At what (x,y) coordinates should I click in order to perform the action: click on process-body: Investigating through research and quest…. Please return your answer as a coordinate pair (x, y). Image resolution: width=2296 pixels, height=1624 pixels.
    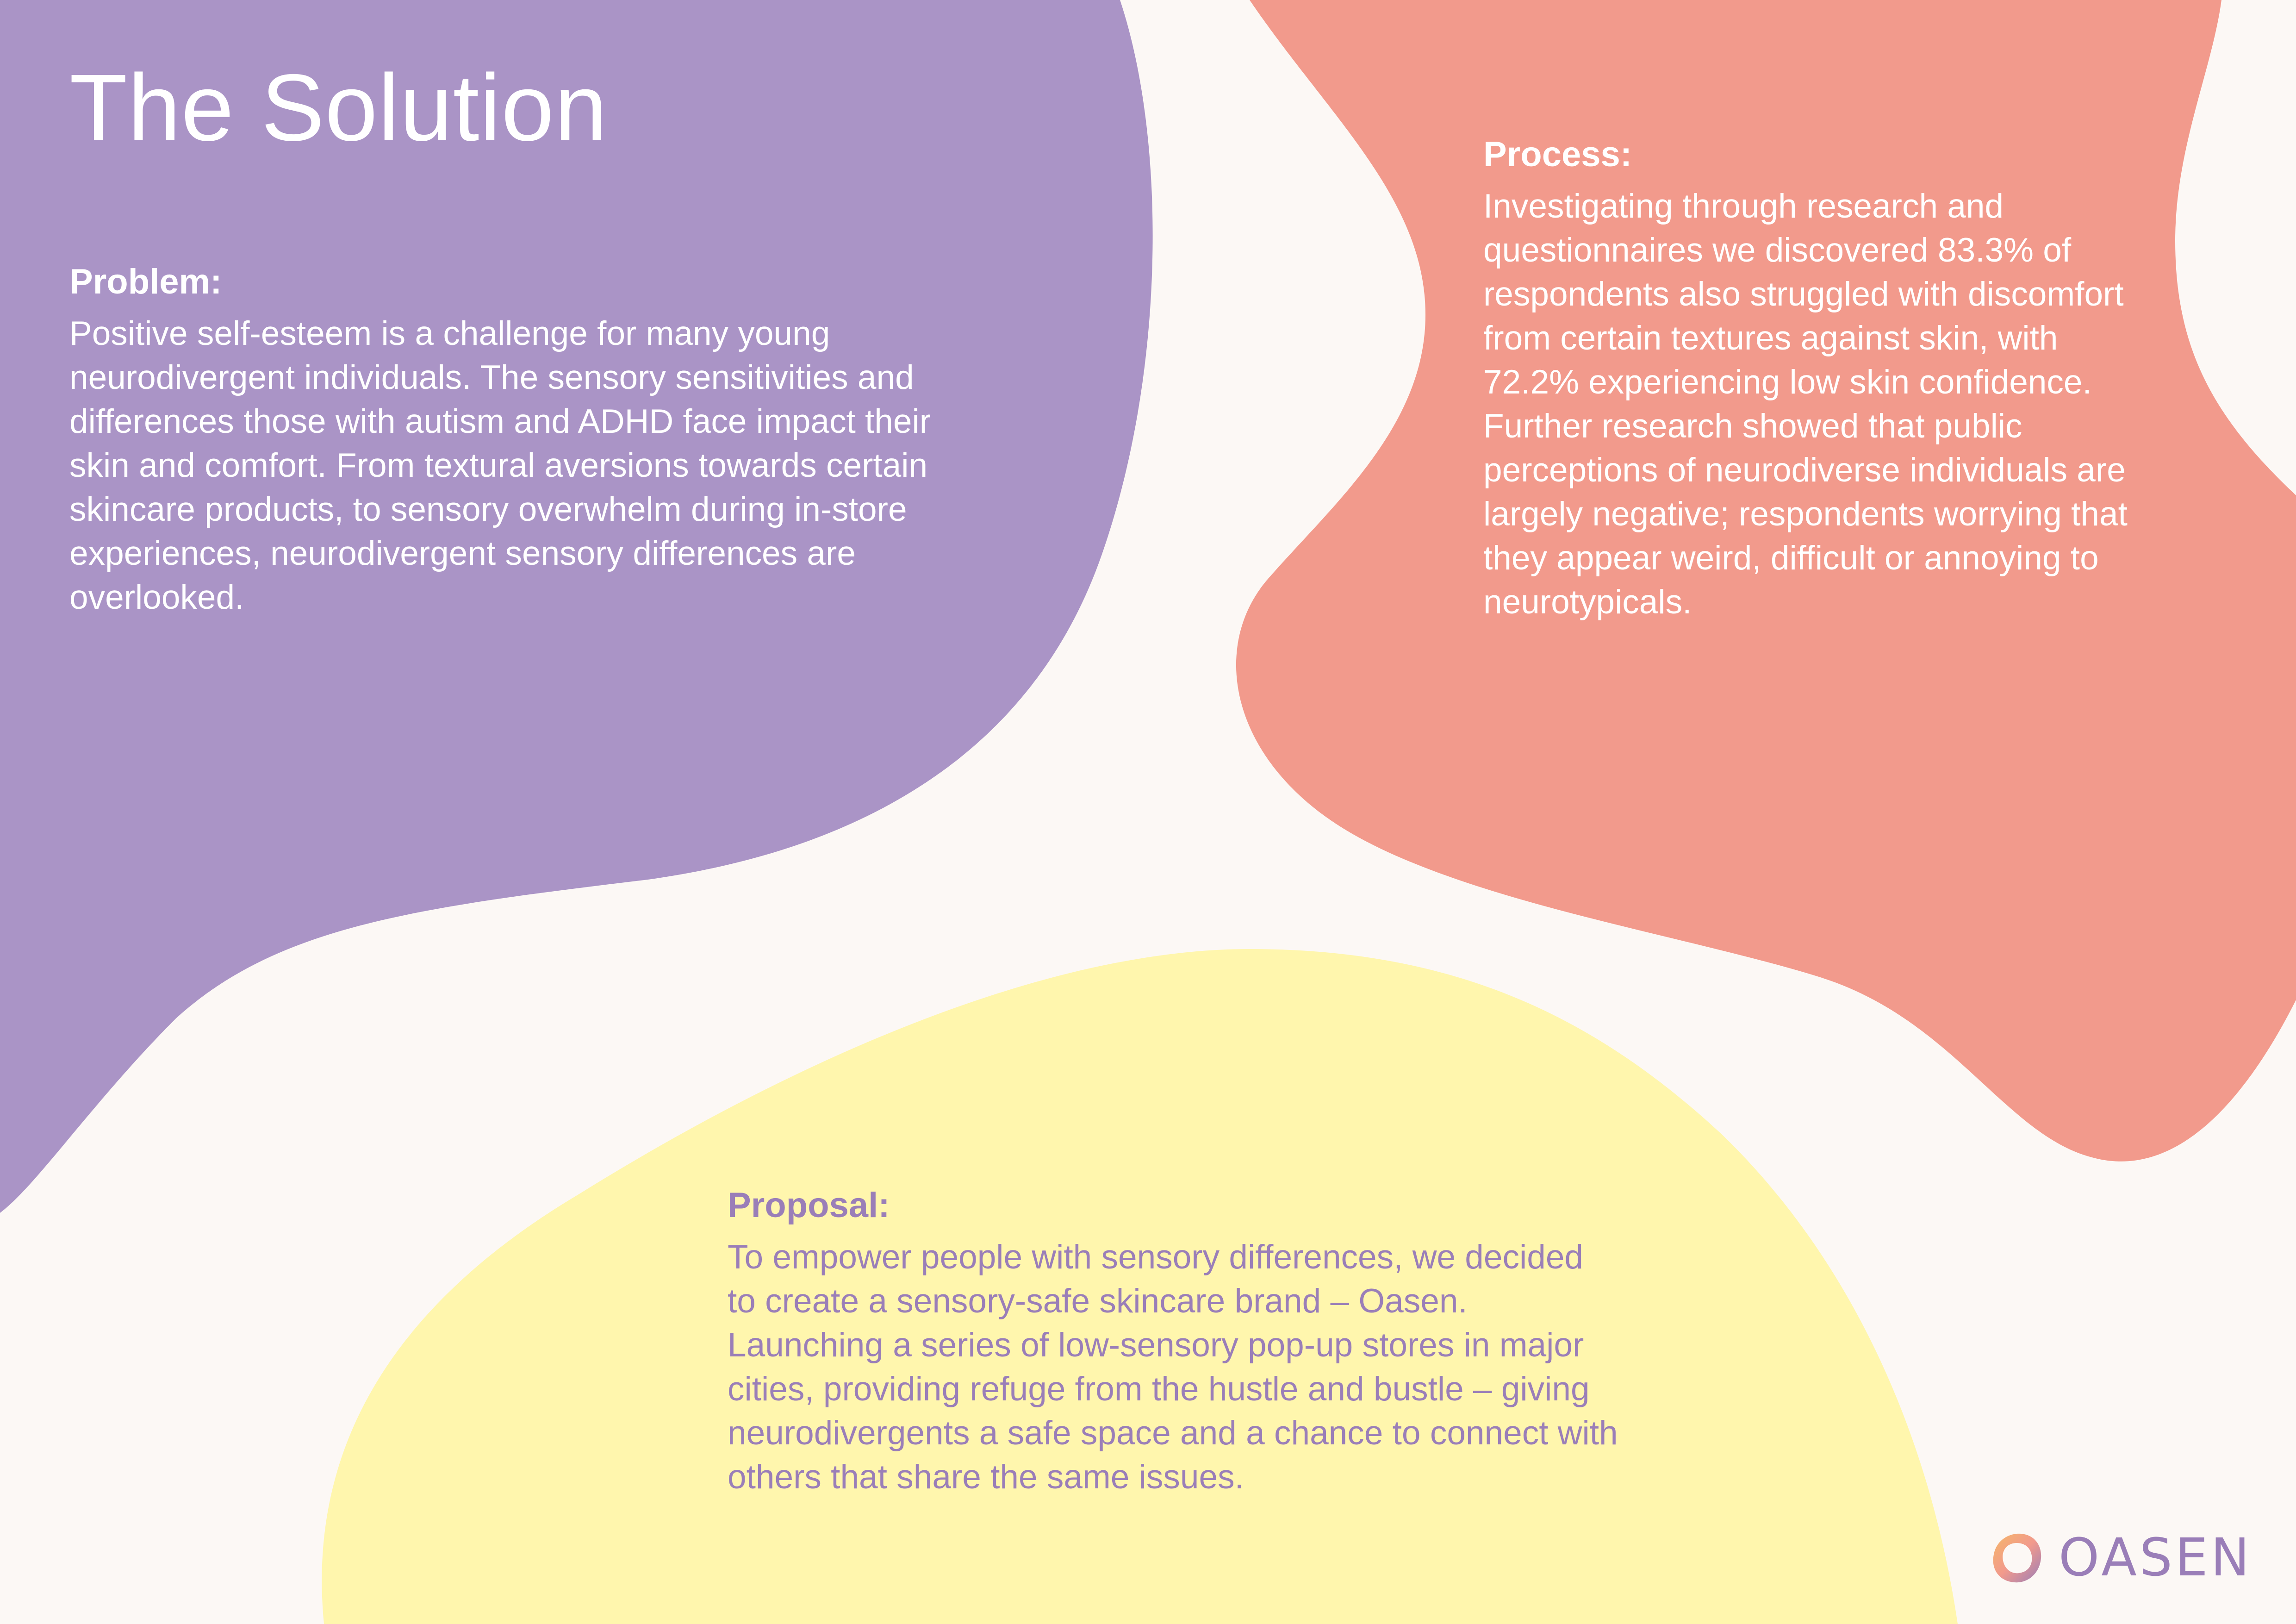
    Looking at the image, I should click on (1805, 404).